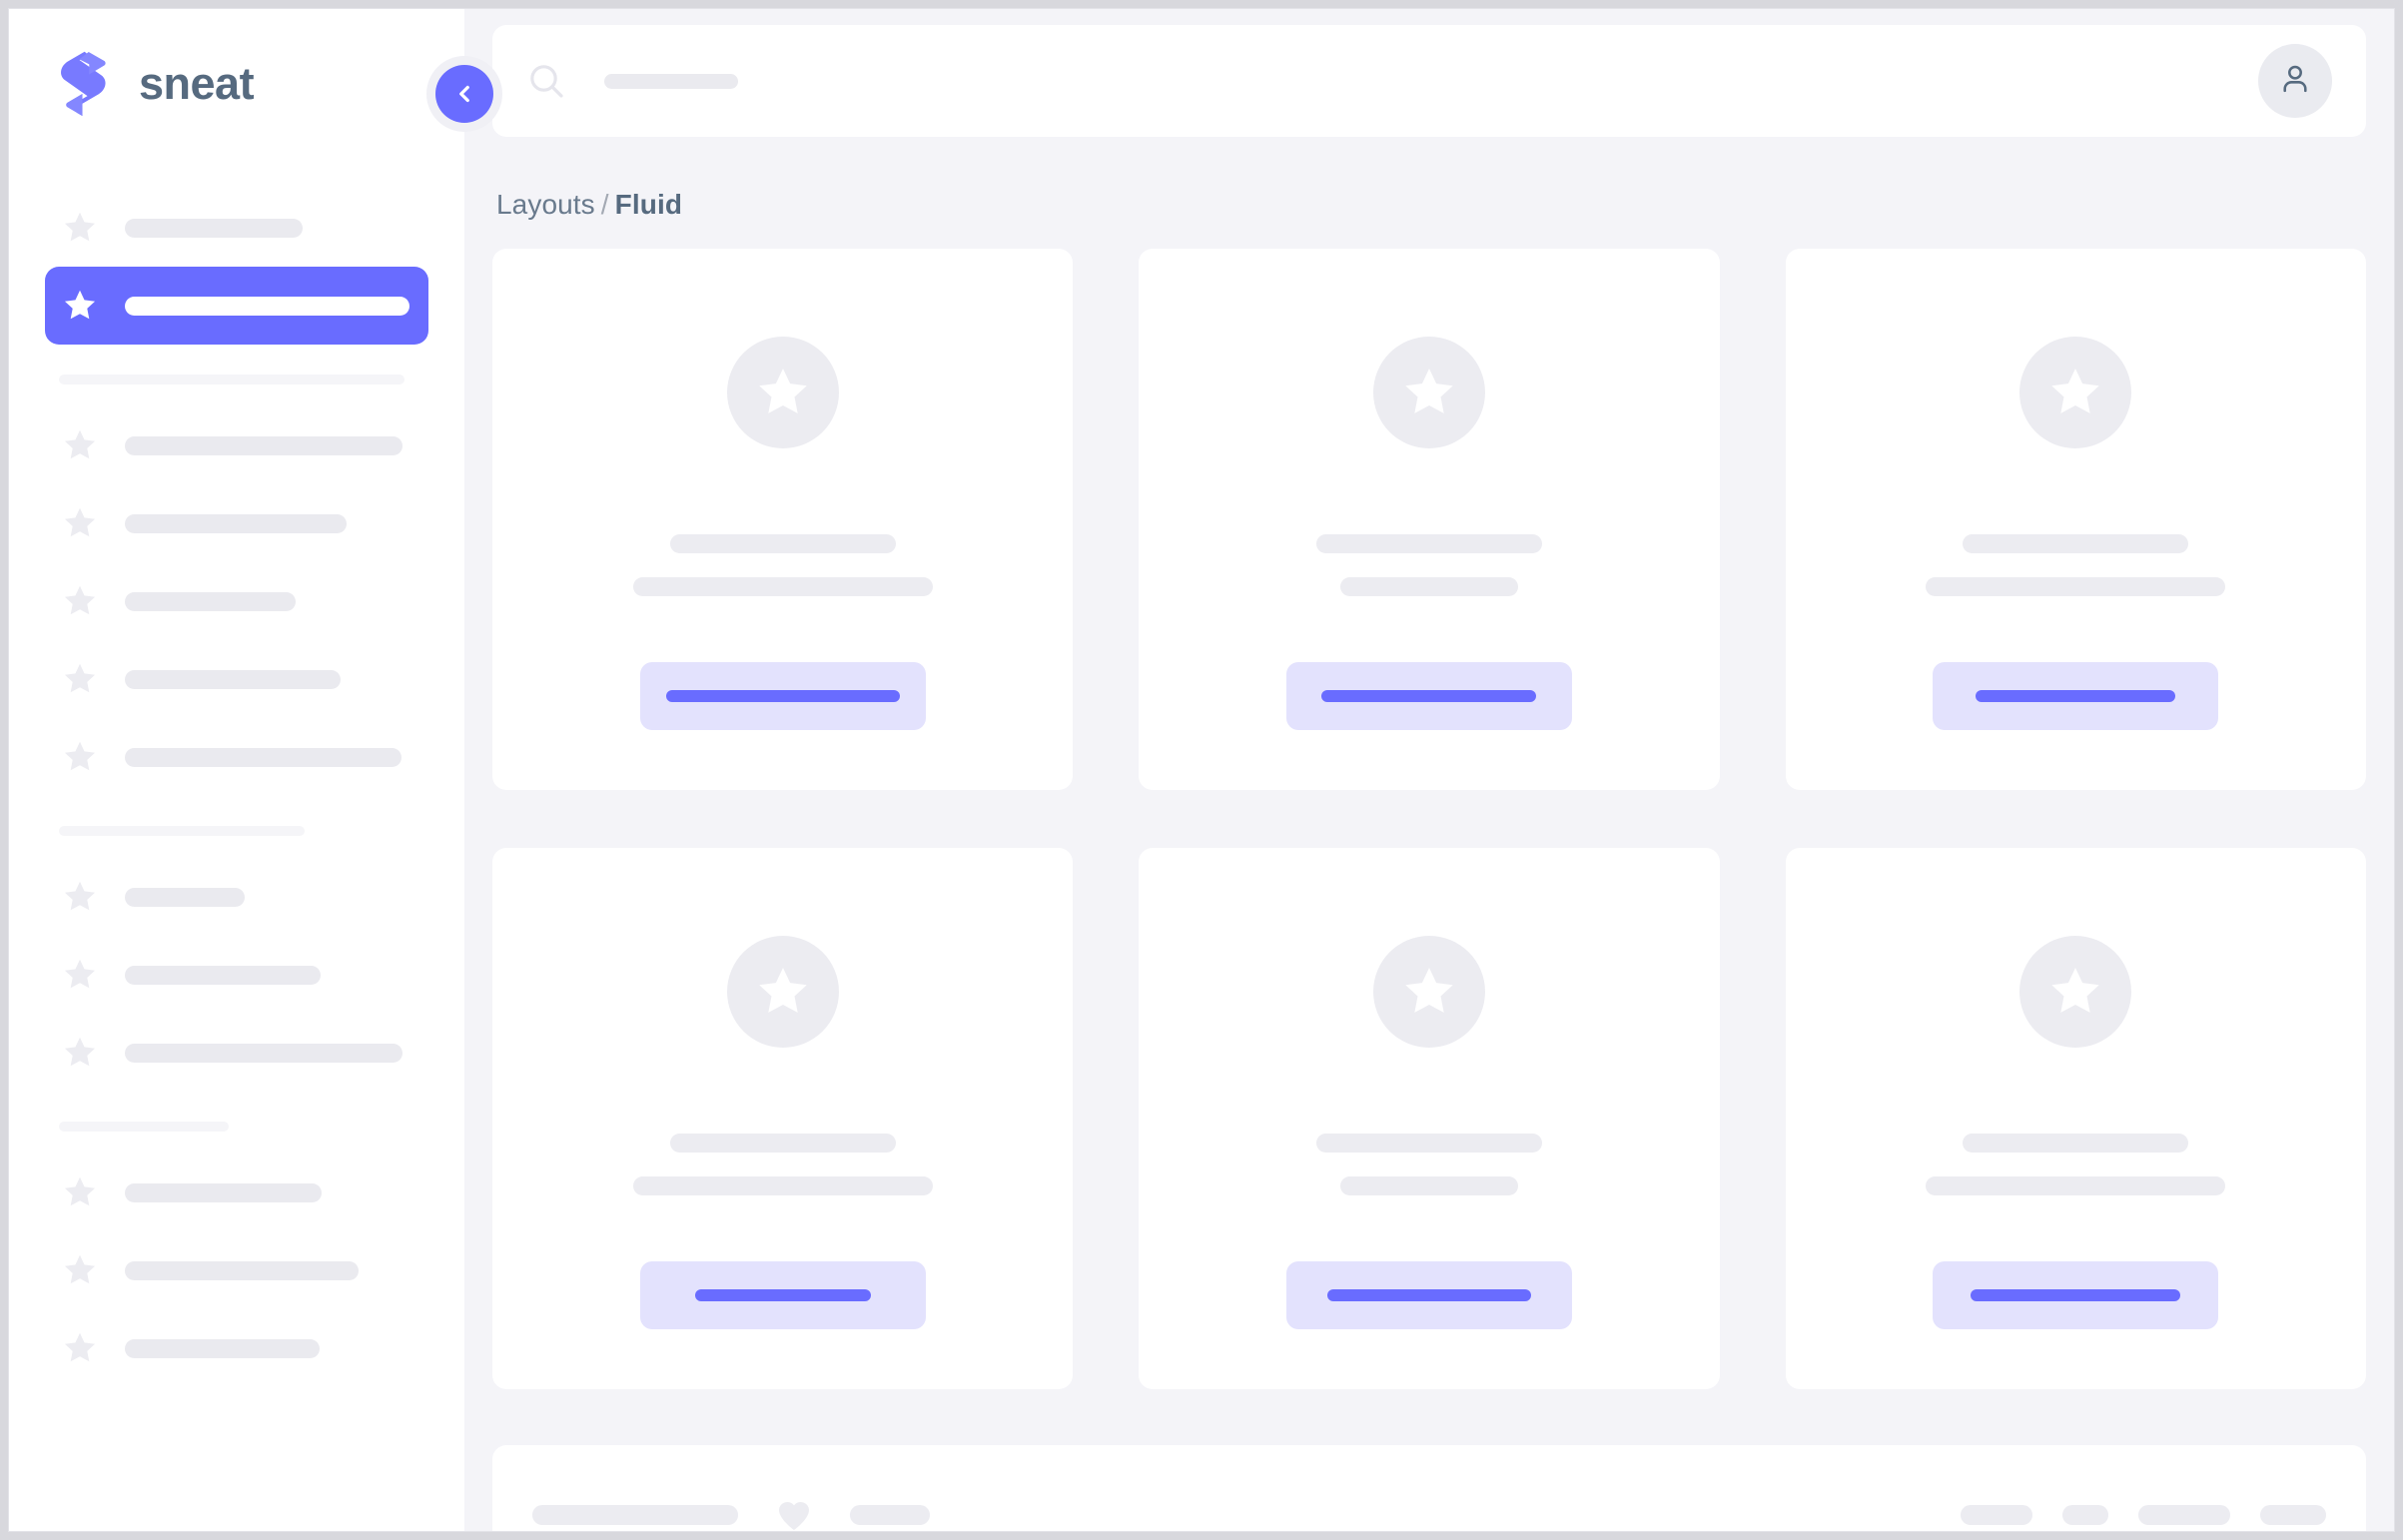  Describe the element at coordinates (1392, 81) in the screenshot. I see `search-bar` at that location.